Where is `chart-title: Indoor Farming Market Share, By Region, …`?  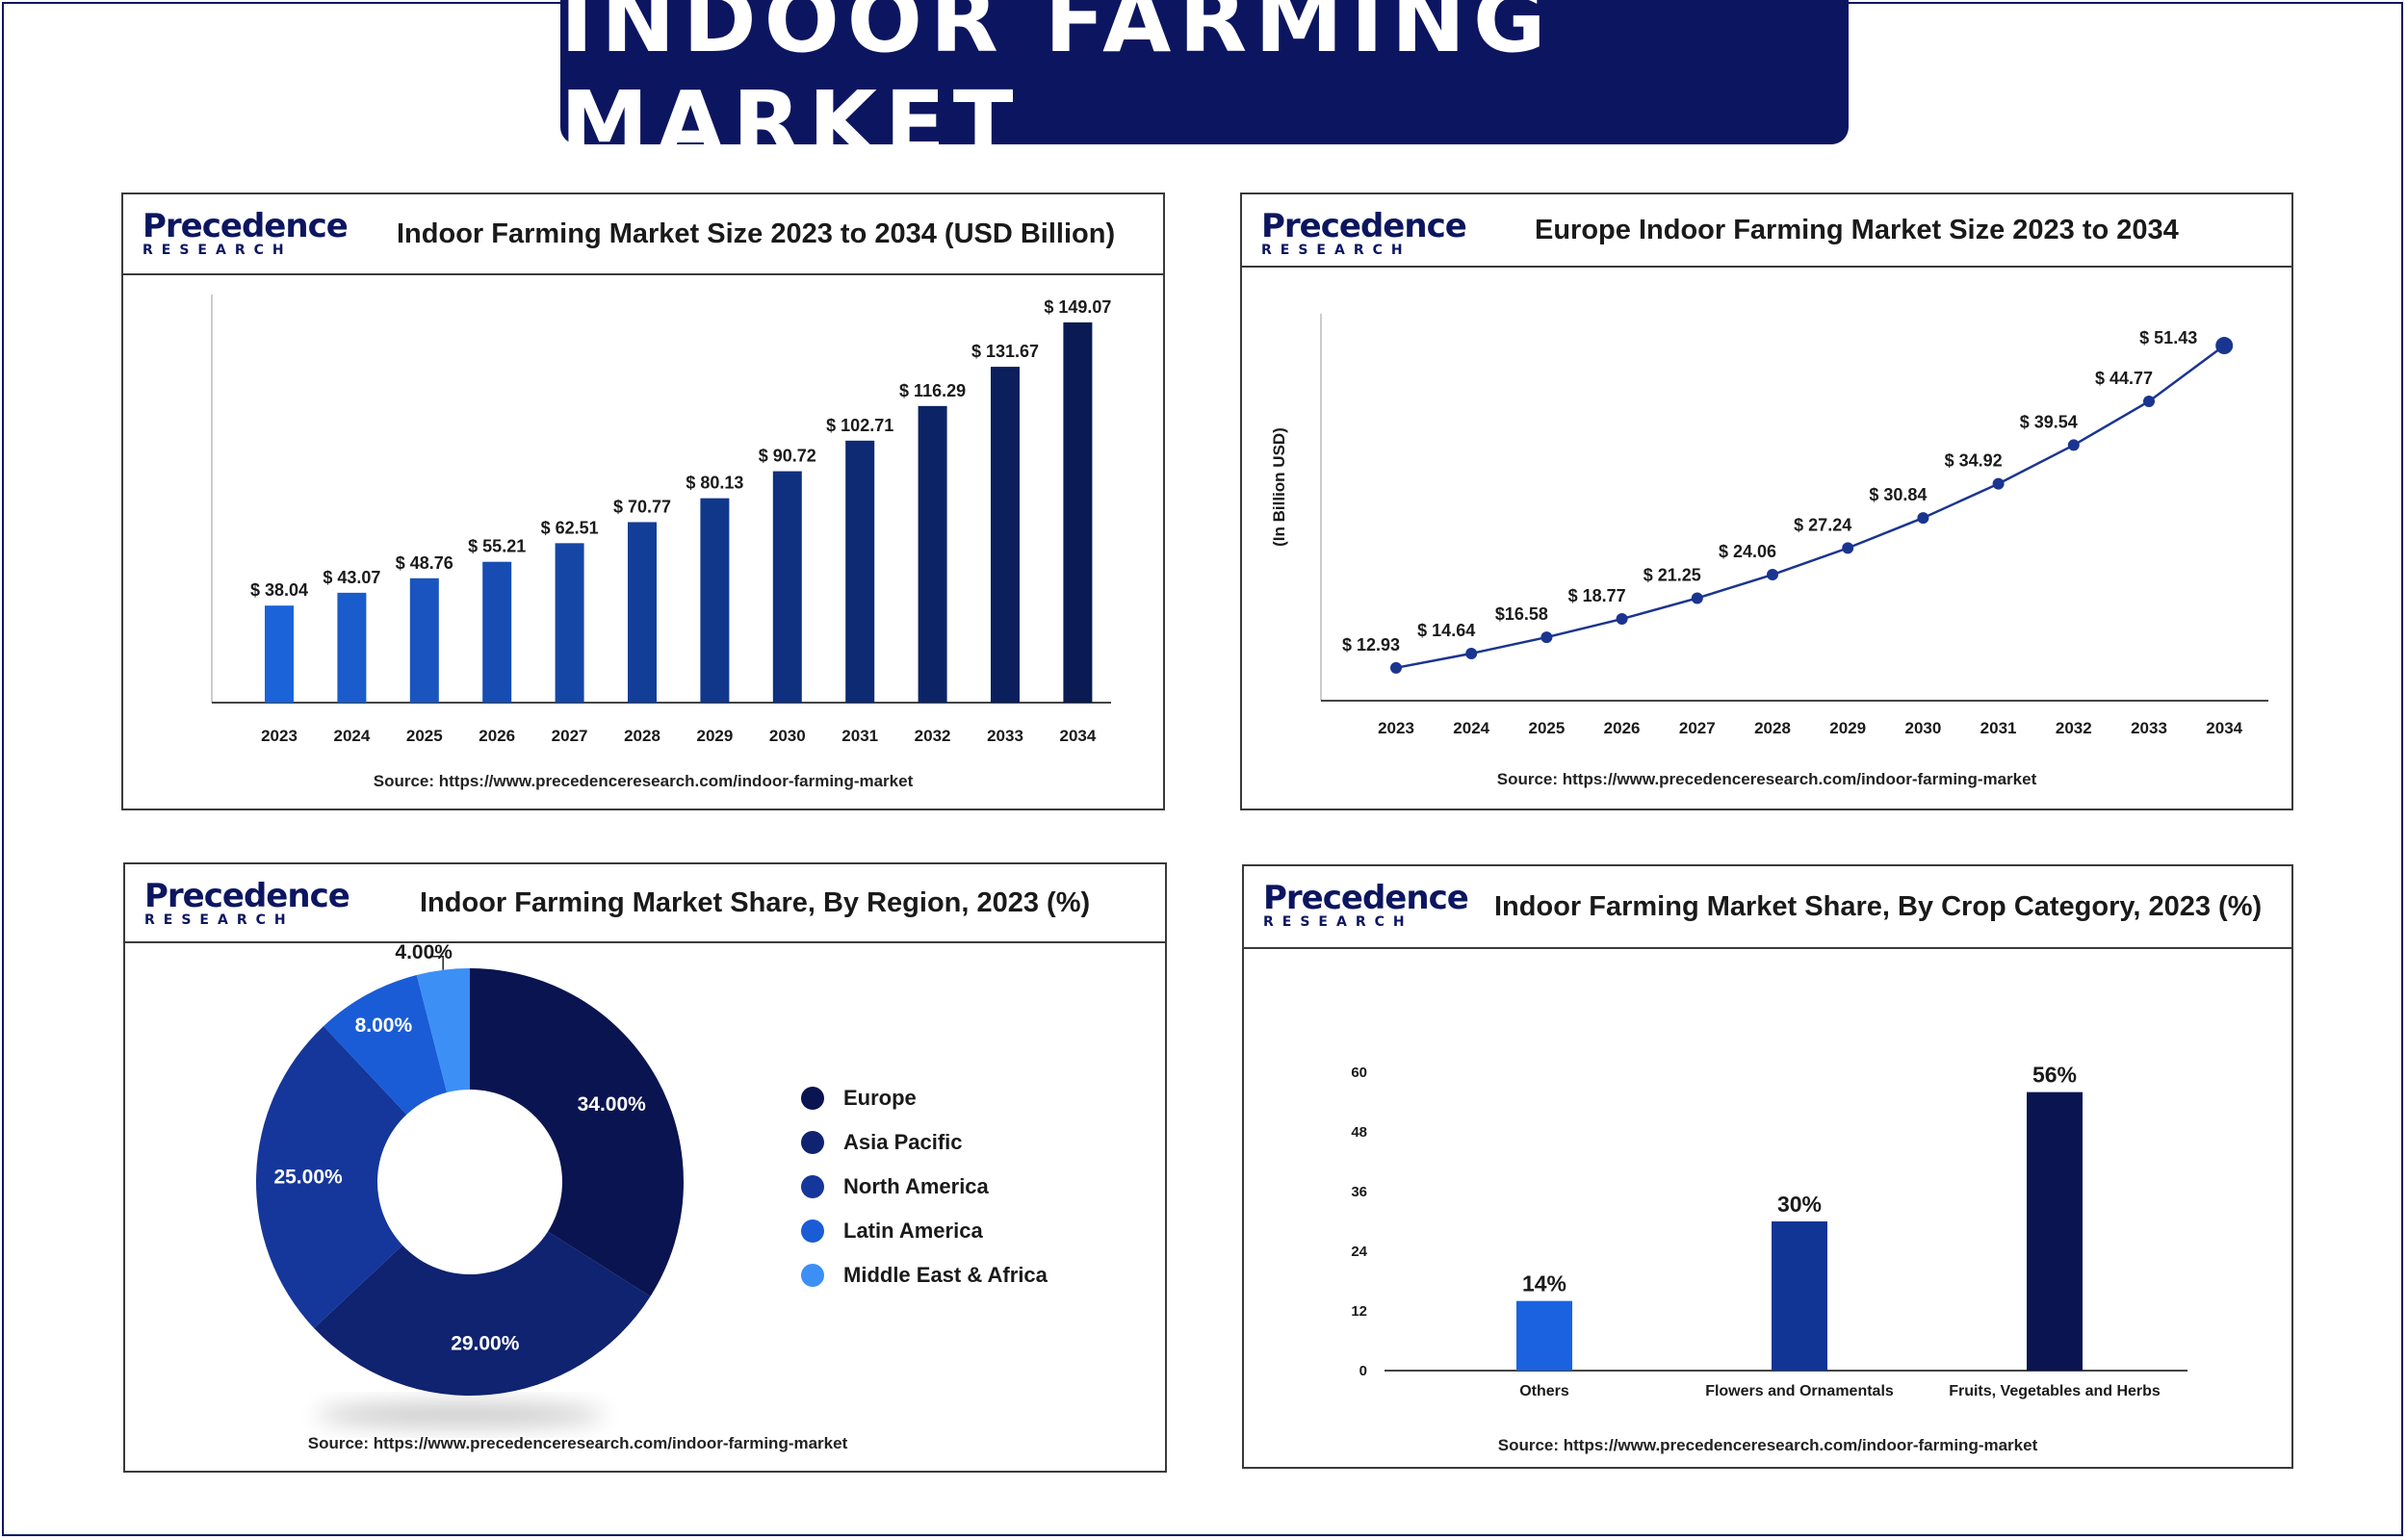 chart-title: Indoor Farming Market Share, By Region, … is located at coordinates (755, 902).